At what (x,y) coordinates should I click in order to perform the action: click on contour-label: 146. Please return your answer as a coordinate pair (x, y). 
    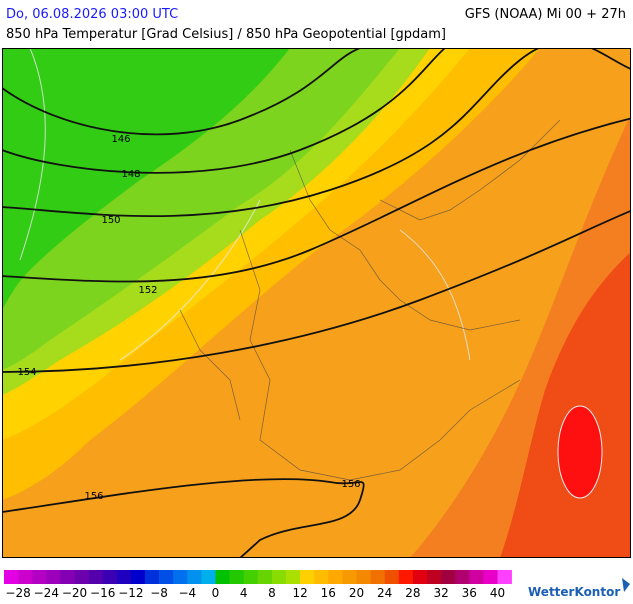
    Looking at the image, I should click on (120, 139).